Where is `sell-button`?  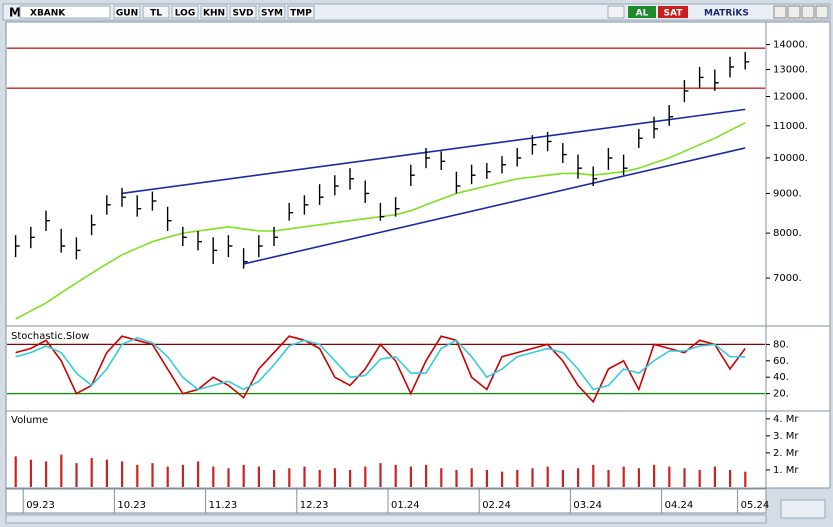
sell-button is located at coordinates (673, 12).